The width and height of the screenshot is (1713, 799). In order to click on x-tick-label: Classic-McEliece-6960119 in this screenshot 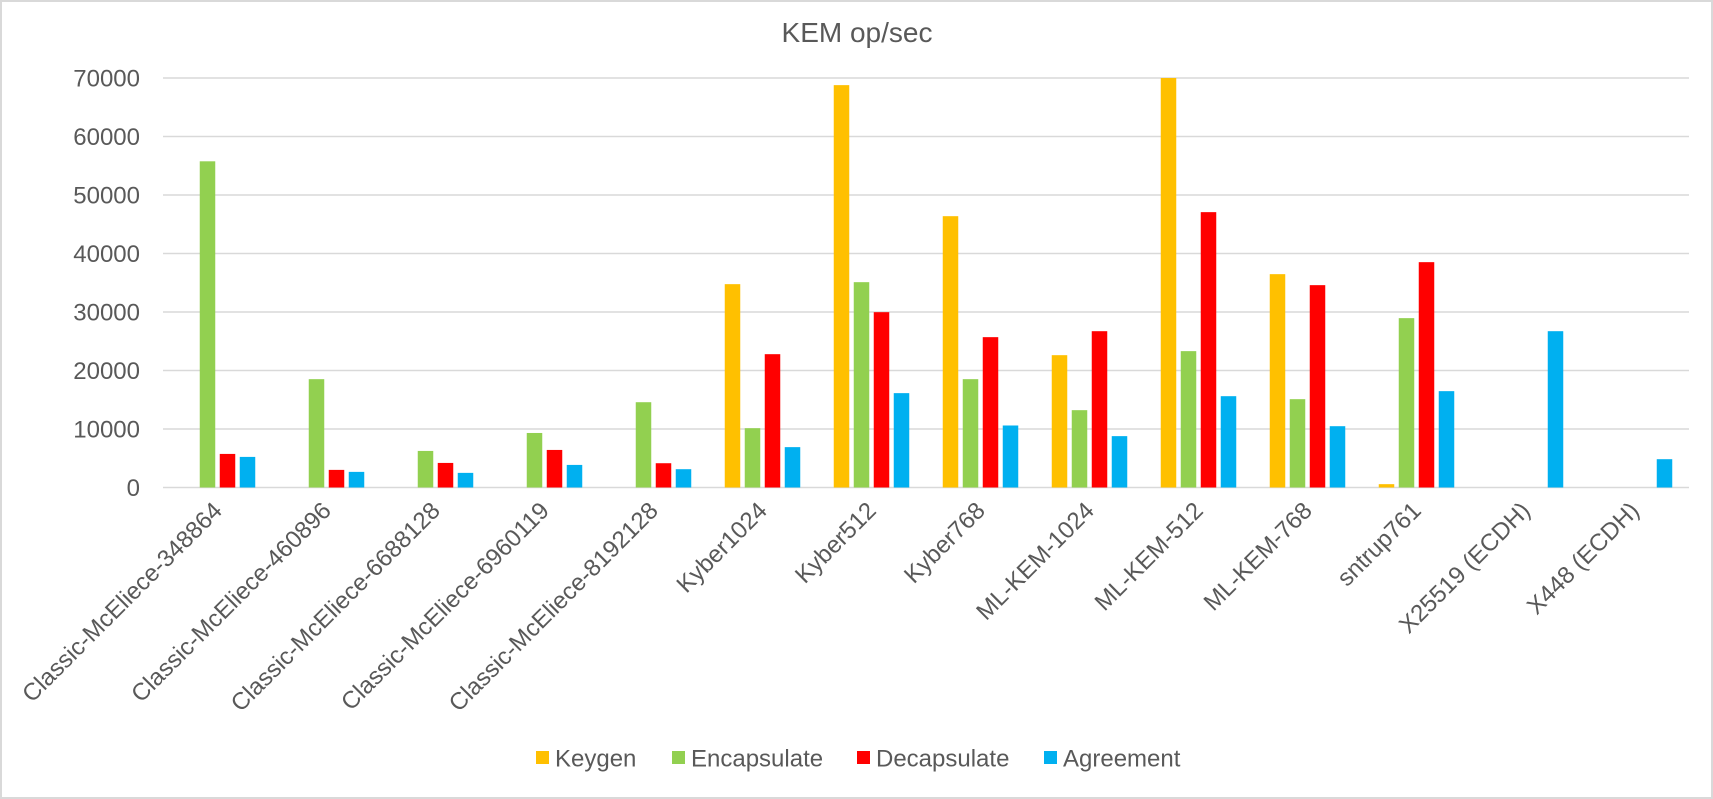, I will do `click(445, 606)`.